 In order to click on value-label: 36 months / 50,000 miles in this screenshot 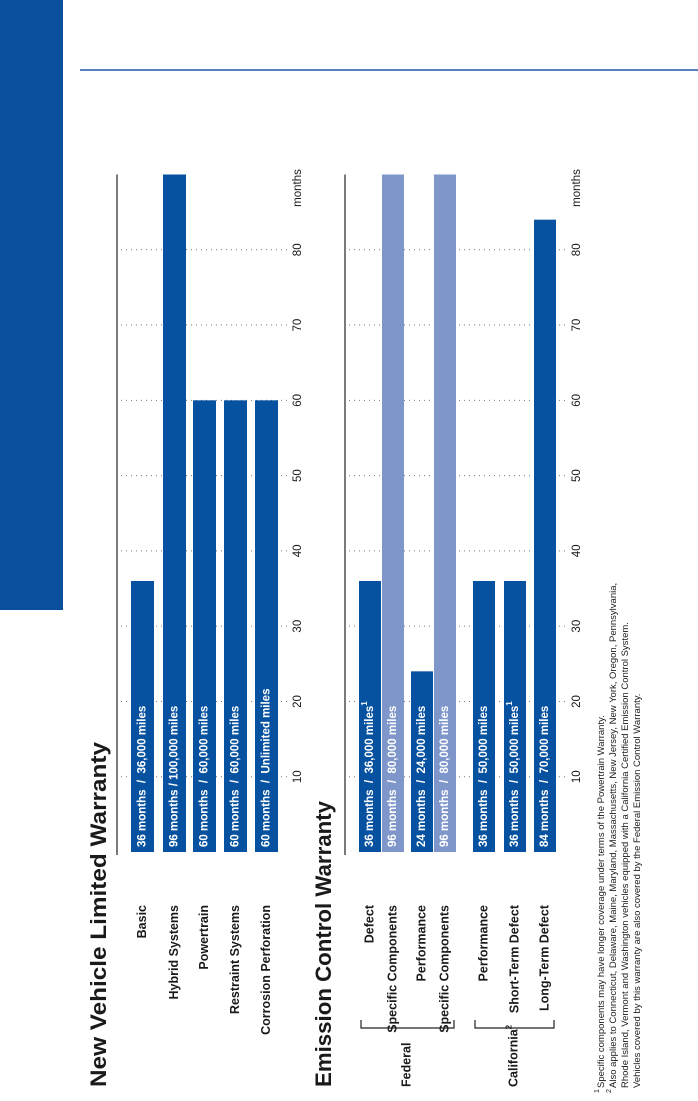, I will do `click(484, 776)`.